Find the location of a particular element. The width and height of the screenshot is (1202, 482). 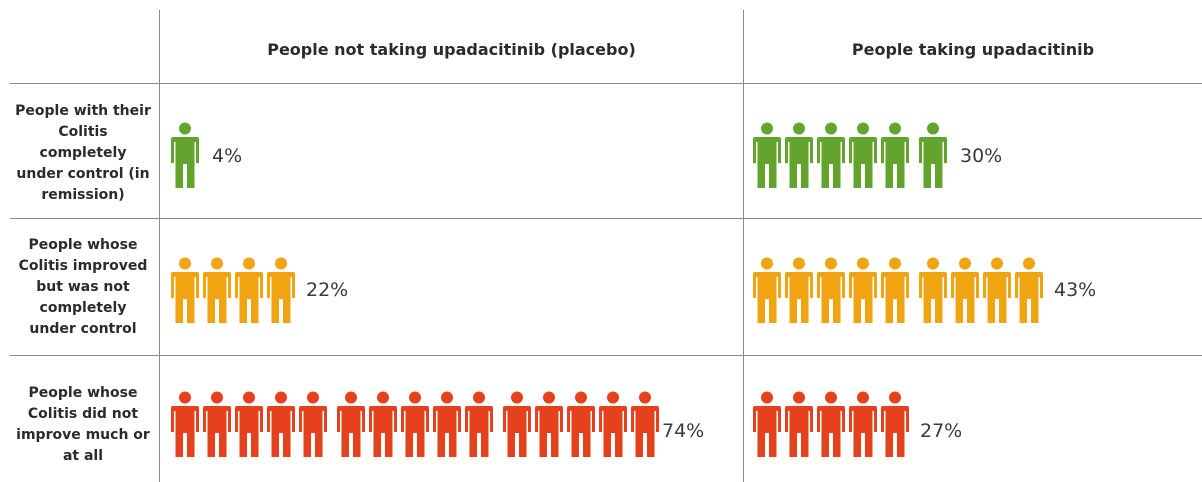

icons-remission-placebo is located at coordinates (186, 155).